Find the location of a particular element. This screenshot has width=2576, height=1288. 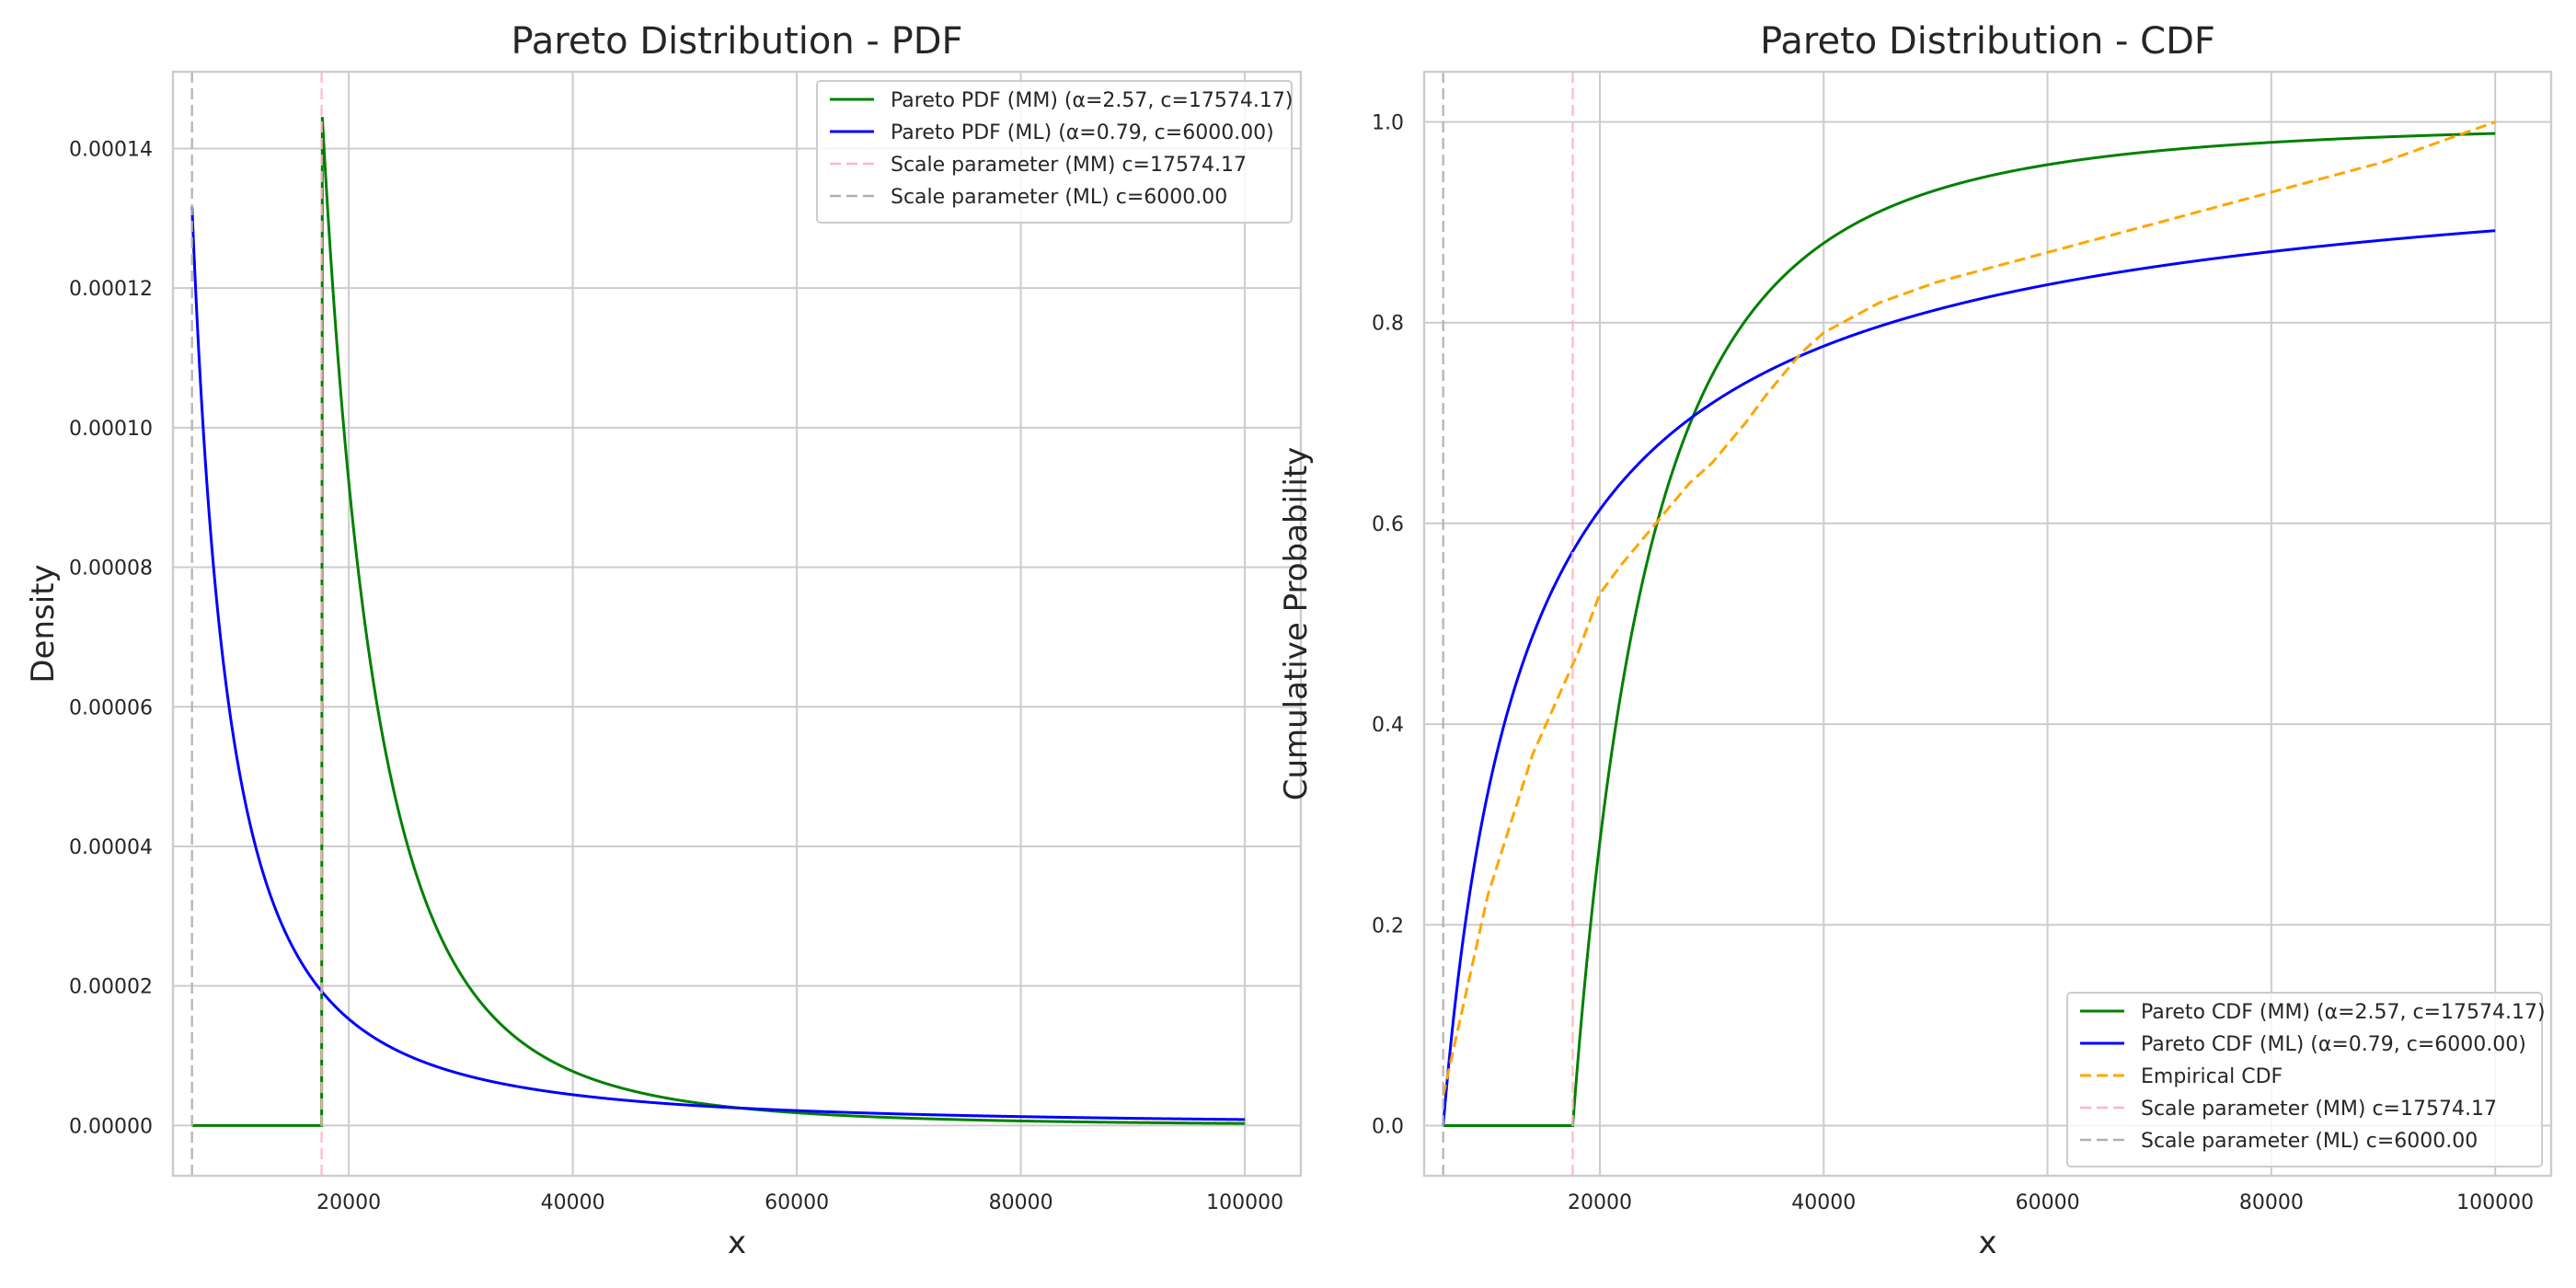

y-tick-label: 0.6 is located at coordinates (1388, 524).